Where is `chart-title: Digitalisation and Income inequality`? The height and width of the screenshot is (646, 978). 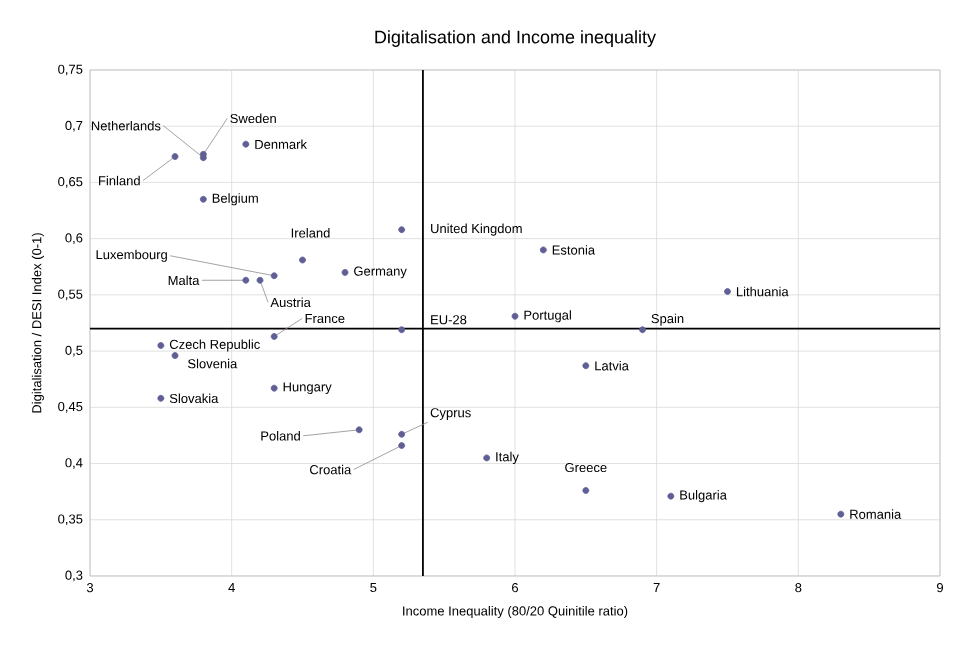 chart-title: Digitalisation and Income inequality is located at coordinates (515, 38).